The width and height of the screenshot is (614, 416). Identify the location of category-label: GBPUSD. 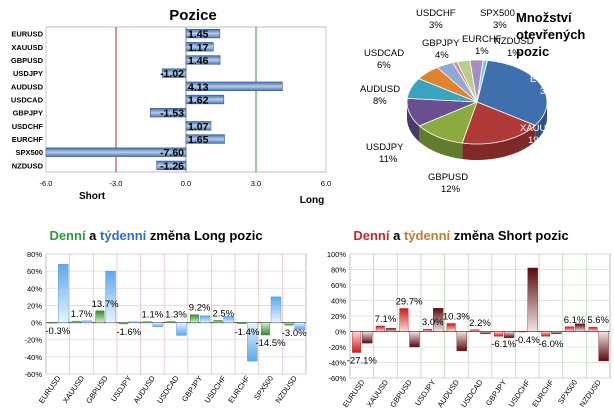
(27, 60).